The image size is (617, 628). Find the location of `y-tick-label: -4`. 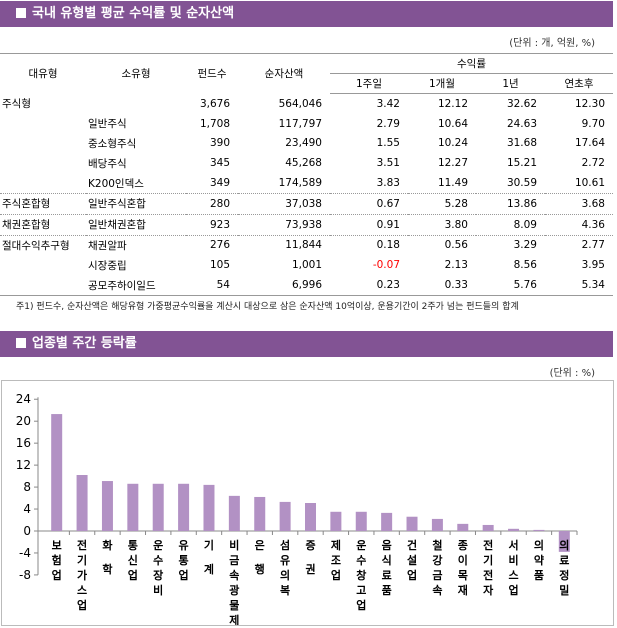

y-tick-label: -4 is located at coordinates (25, 553).